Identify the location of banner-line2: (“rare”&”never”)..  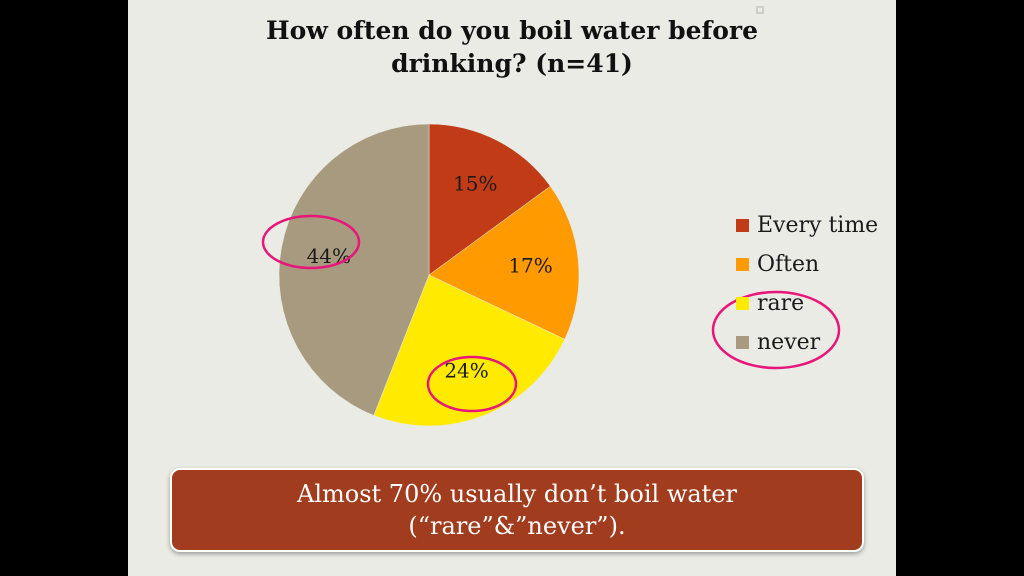
(517, 526).